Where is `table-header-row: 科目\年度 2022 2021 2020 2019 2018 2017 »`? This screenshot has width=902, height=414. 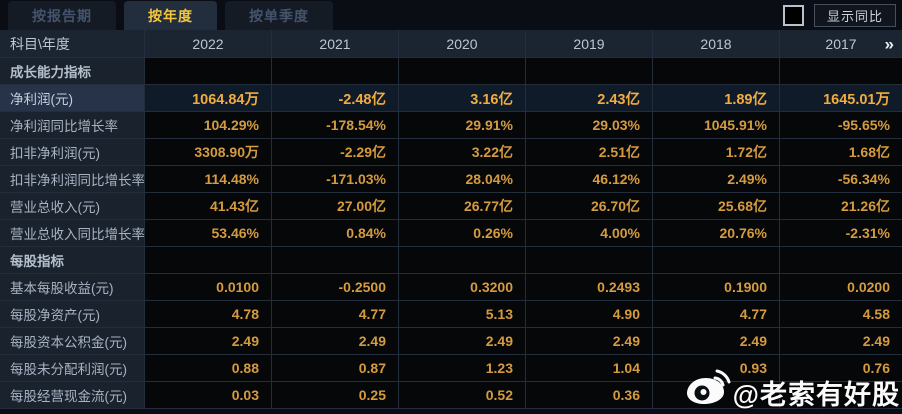
table-header-row: 科目\年度 2022 2021 2020 2019 2018 2017 » is located at coordinates (451, 44).